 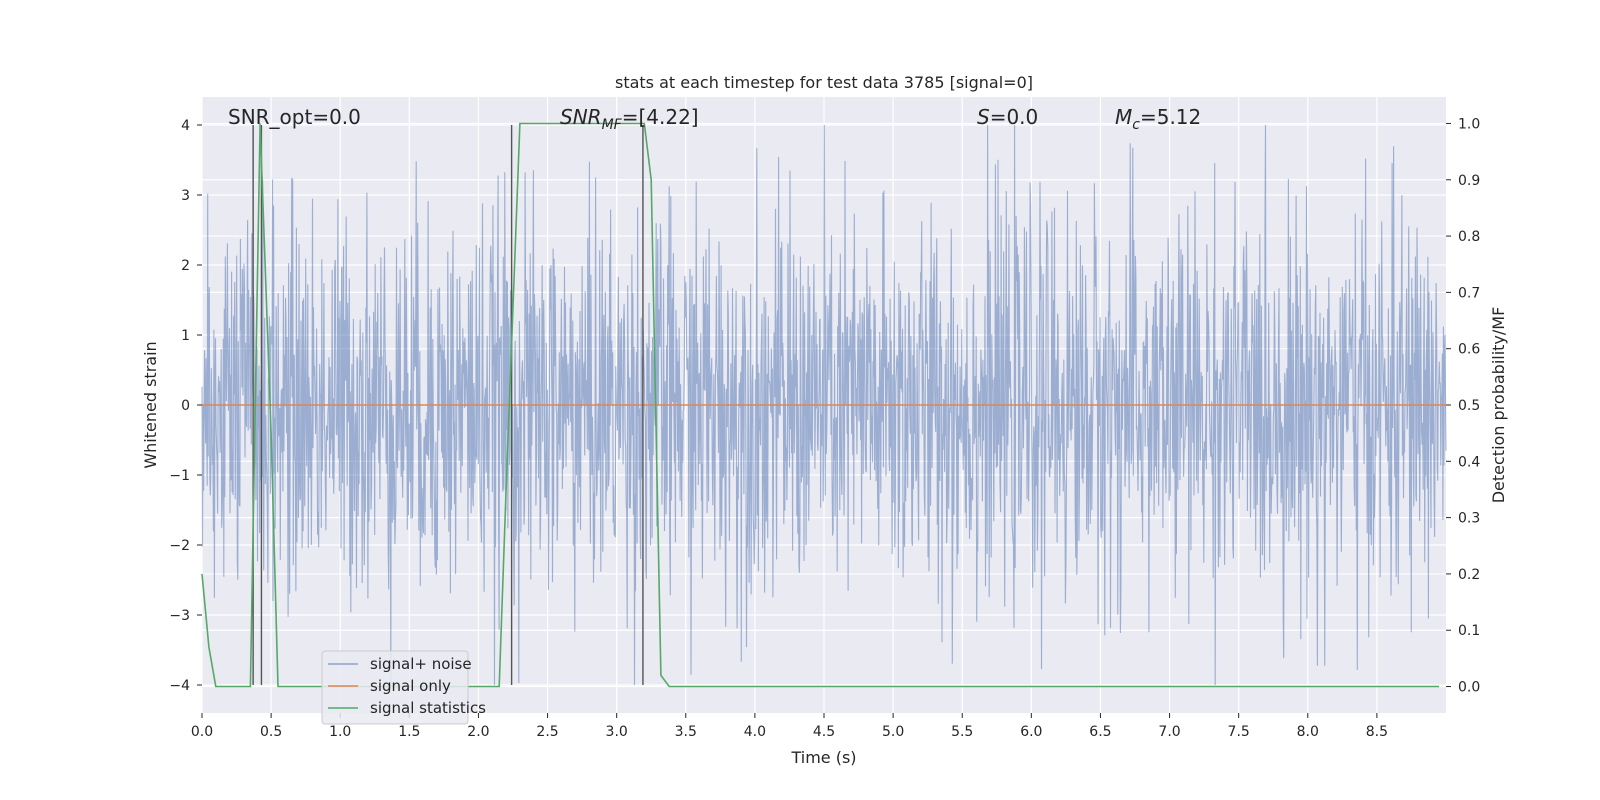 I want to click on x-axis-label: Time (s), so click(x=823, y=757).